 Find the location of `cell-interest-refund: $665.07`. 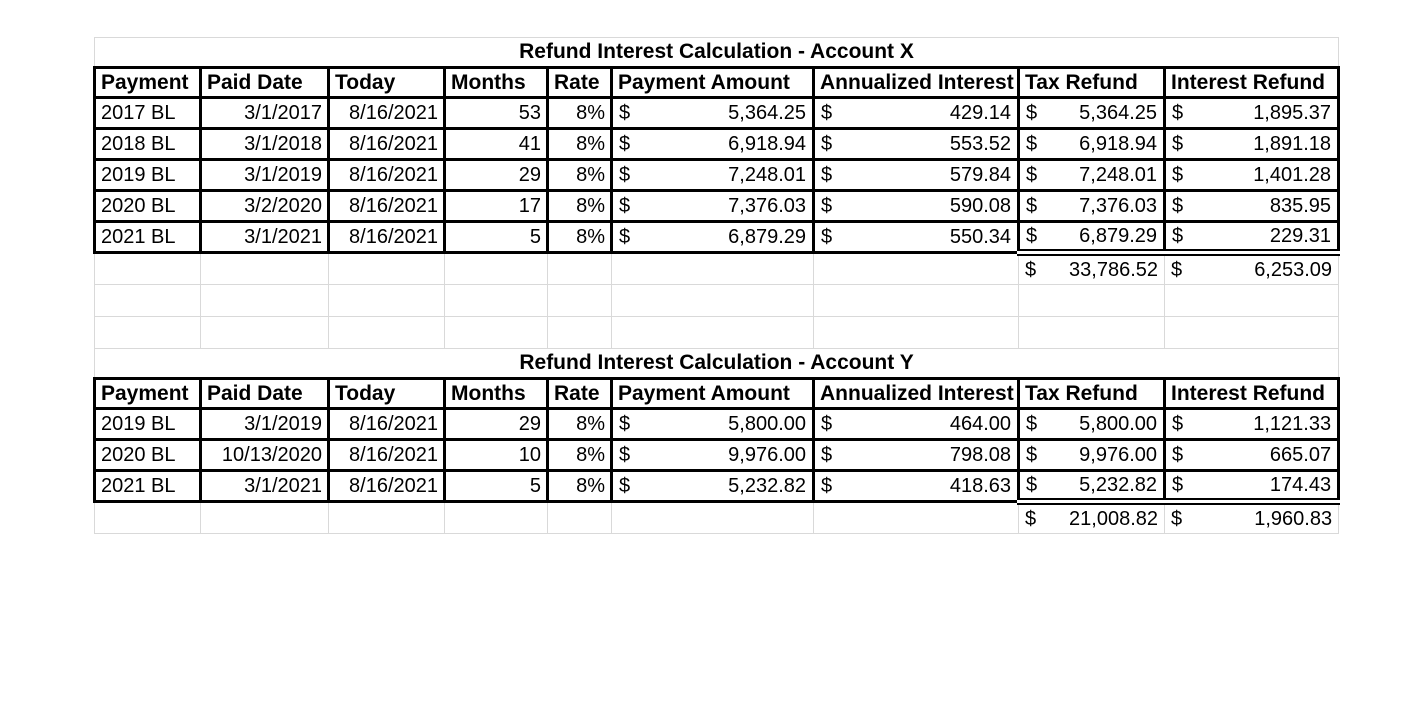

cell-interest-refund: $665.07 is located at coordinates (1251, 455).